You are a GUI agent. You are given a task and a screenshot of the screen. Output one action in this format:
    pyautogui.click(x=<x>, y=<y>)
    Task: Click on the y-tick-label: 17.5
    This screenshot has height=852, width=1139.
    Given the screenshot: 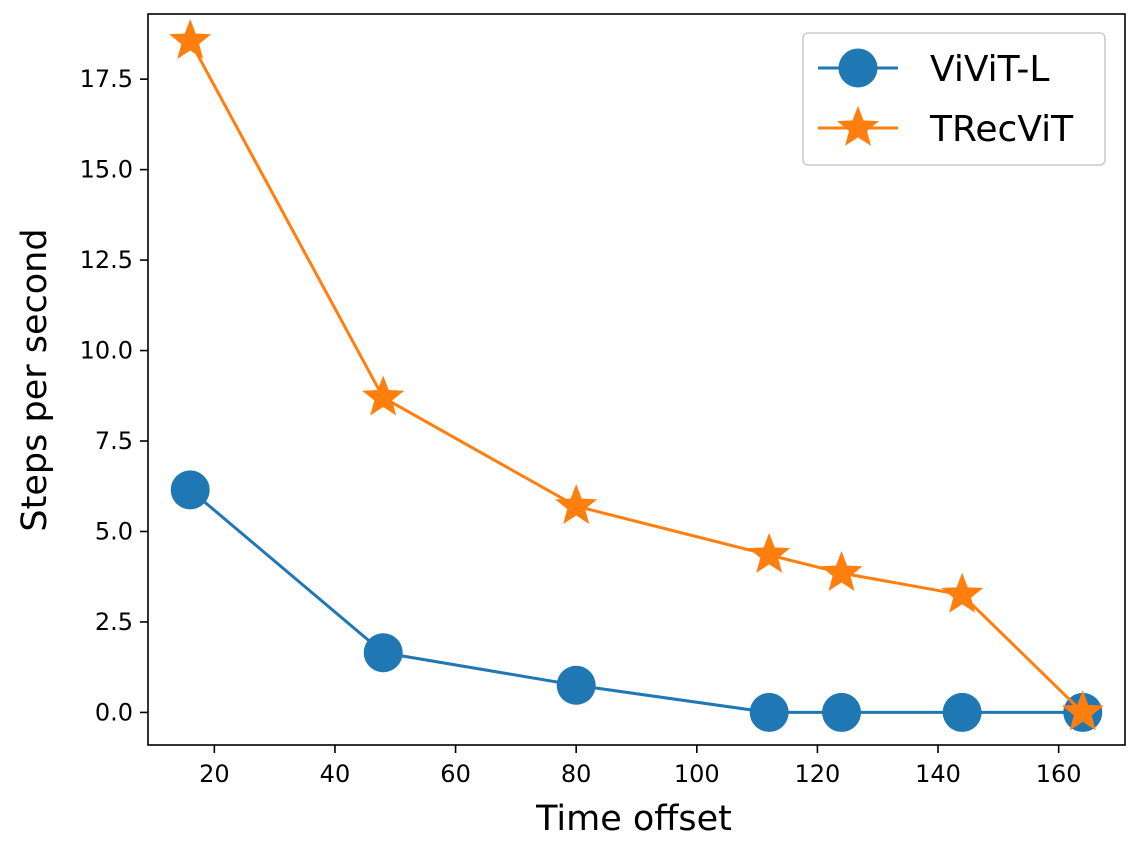 What is the action you would take?
    pyautogui.click(x=106, y=79)
    